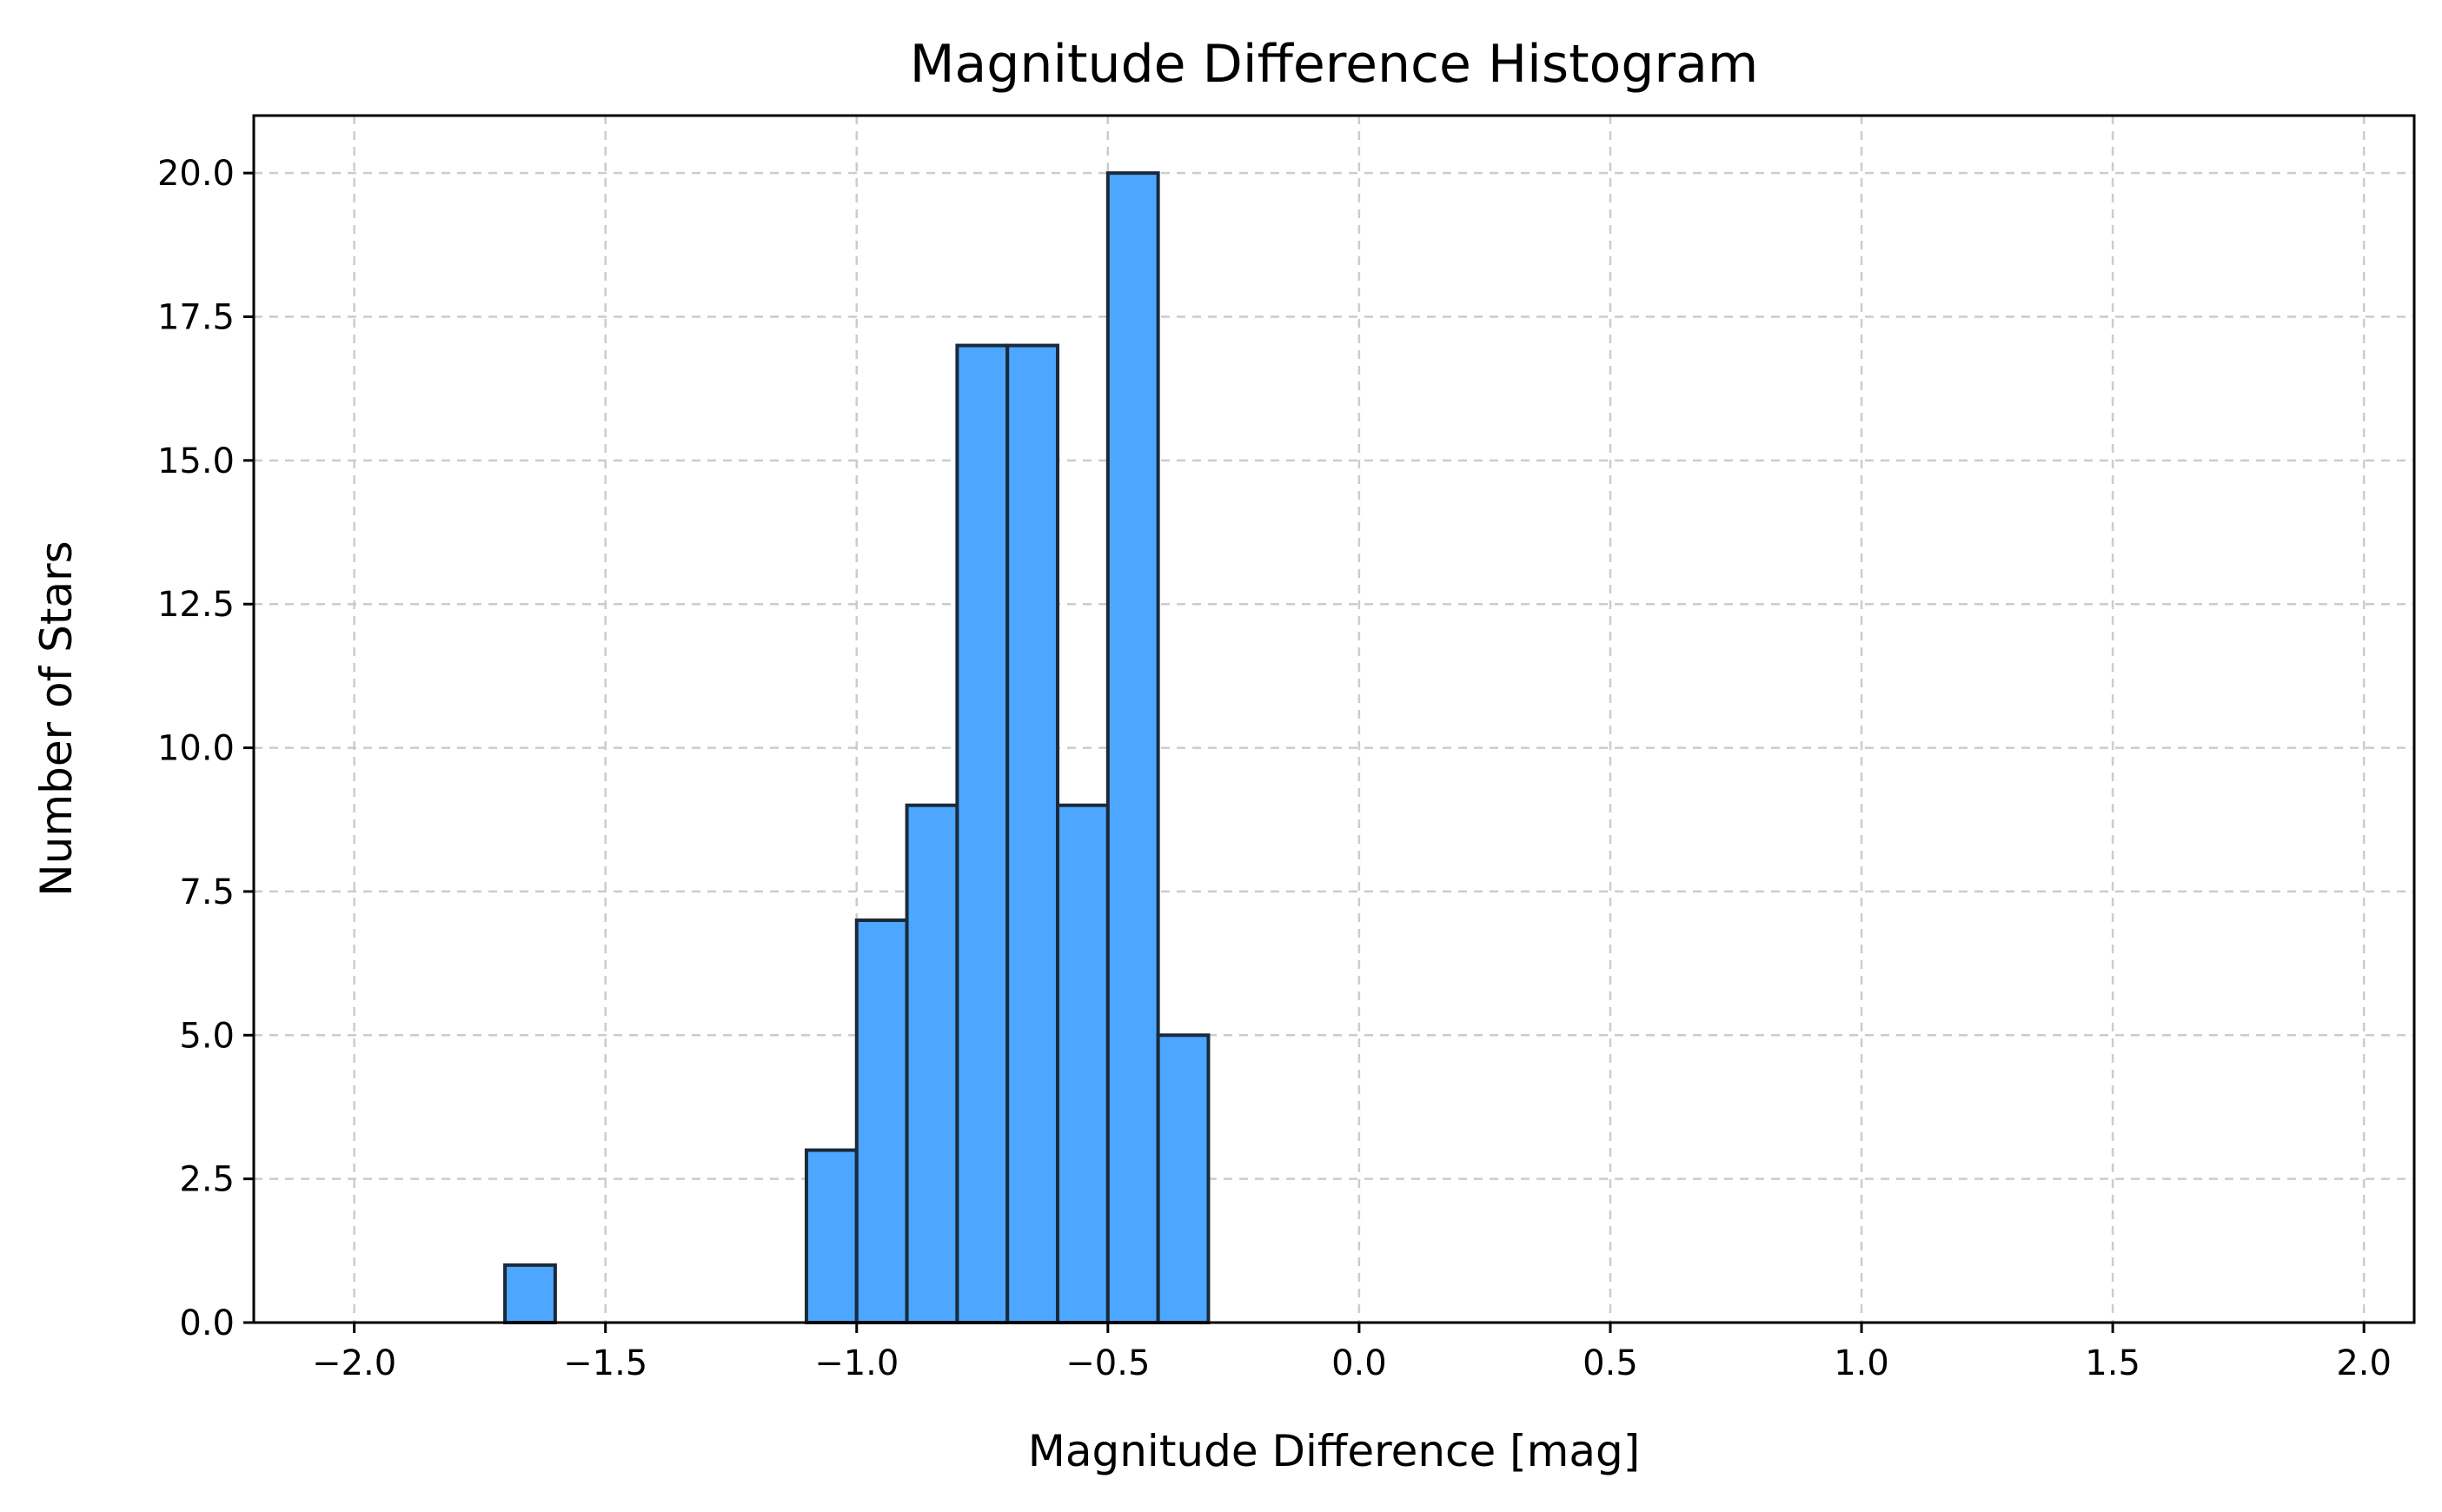 The height and width of the screenshot is (1512, 2442). Describe the element at coordinates (56, 718) in the screenshot. I see `y-axis-label: Number of Stars` at that location.